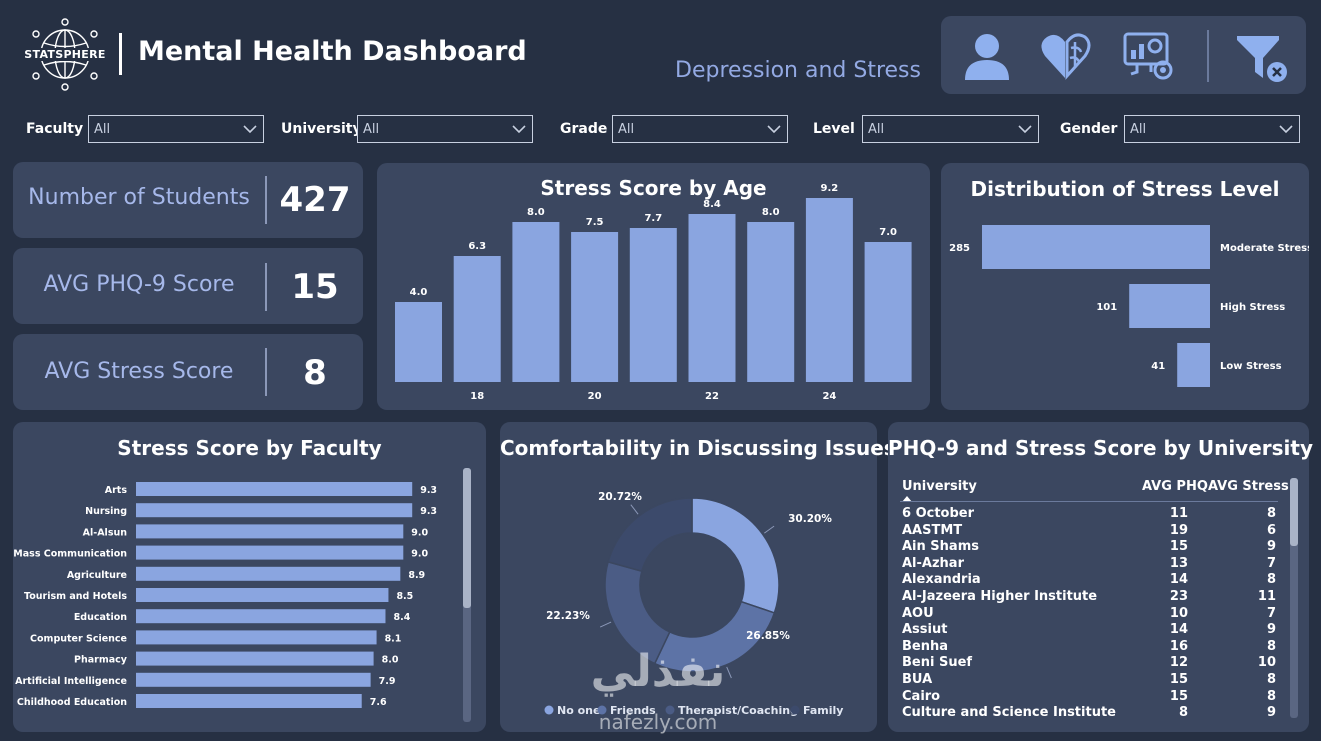 The image size is (1321, 741). Describe the element at coordinates (798, 70) in the screenshot. I see `page-subtitle: Depression and Stress` at that location.